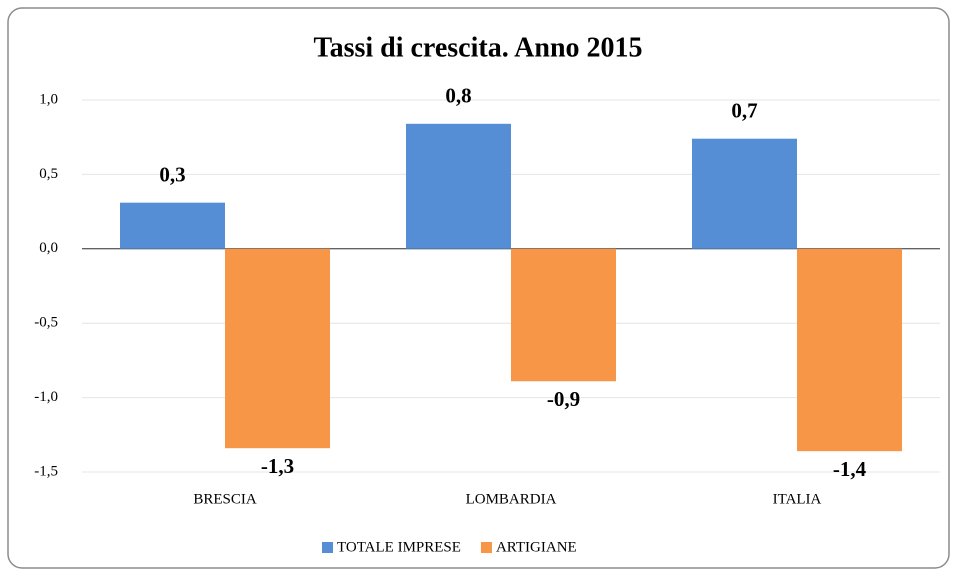 This screenshot has height=575, width=957. I want to click on x-tick-label: ITALIA, so click(797, 499).